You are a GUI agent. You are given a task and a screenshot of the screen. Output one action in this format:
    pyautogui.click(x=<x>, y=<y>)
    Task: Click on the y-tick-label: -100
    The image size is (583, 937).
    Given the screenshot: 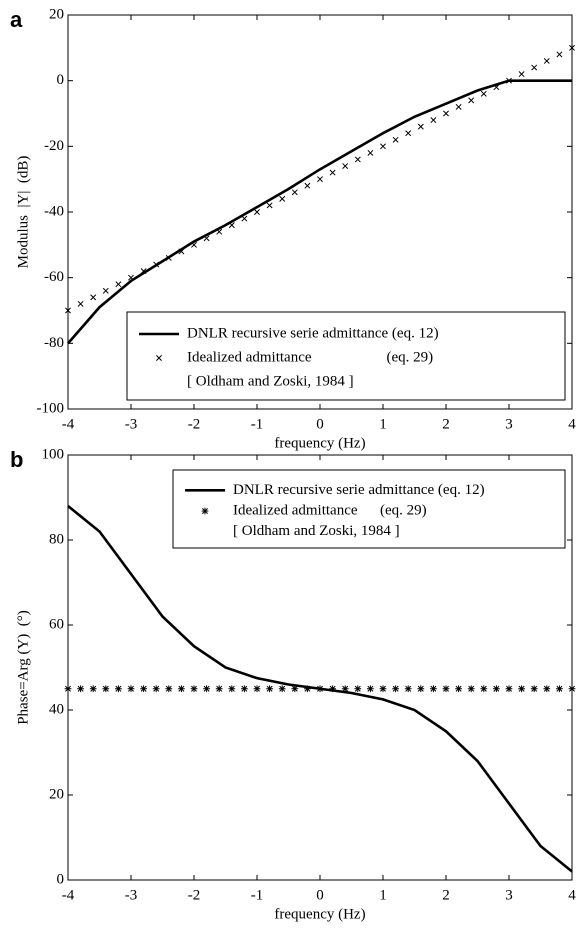 What is the action you would take?
    pyautogui.click(x=51, y=408)
    